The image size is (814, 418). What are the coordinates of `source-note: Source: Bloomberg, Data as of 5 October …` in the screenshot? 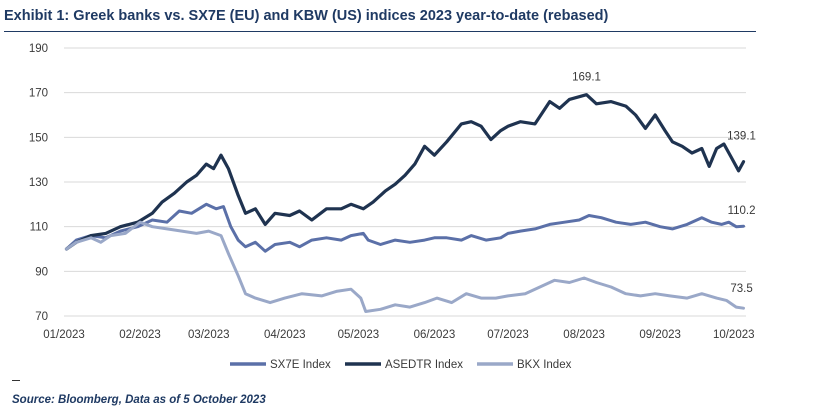 It's located at (139, 400).